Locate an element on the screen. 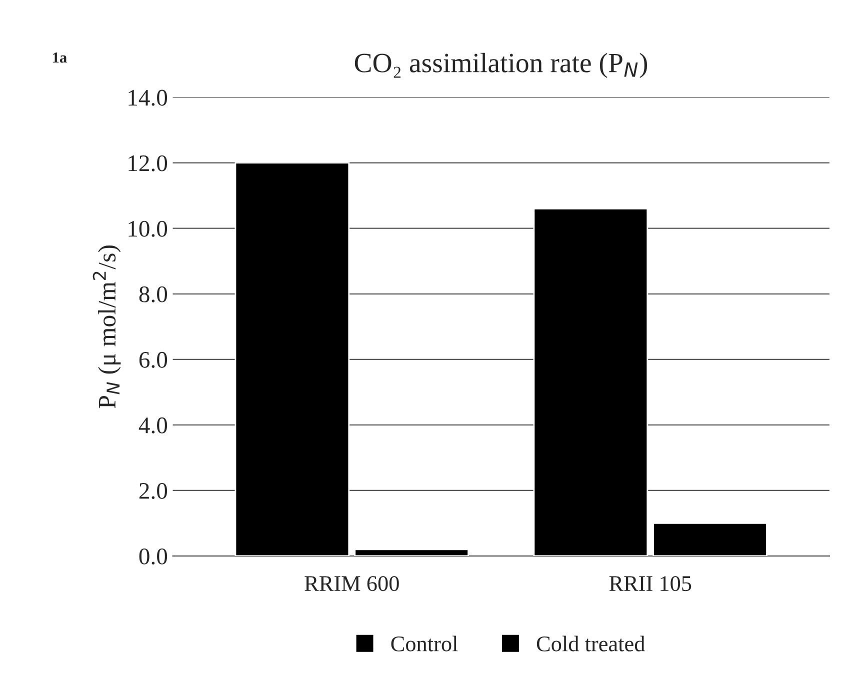 Image resolution: width=864 pixels, height=695 pixels. y-tick-label: 8.0 is located at coordinates (153, 294).